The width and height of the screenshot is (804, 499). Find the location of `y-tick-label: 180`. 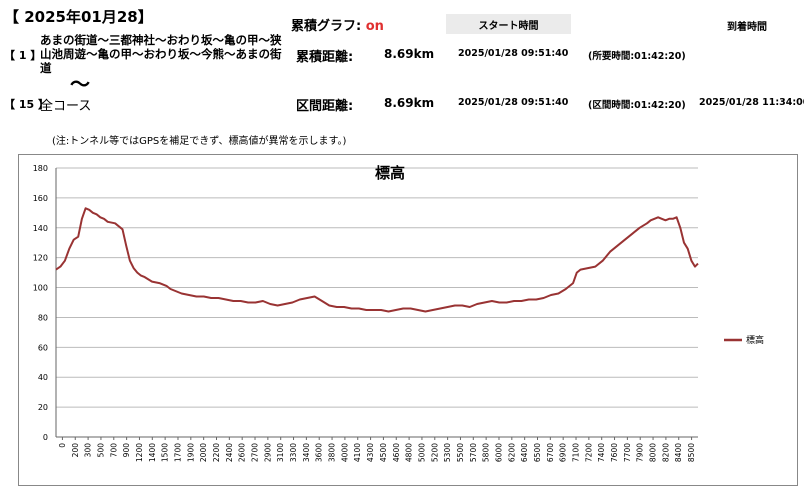

y-tick-label: 180 is located at coordinates (40, 168).